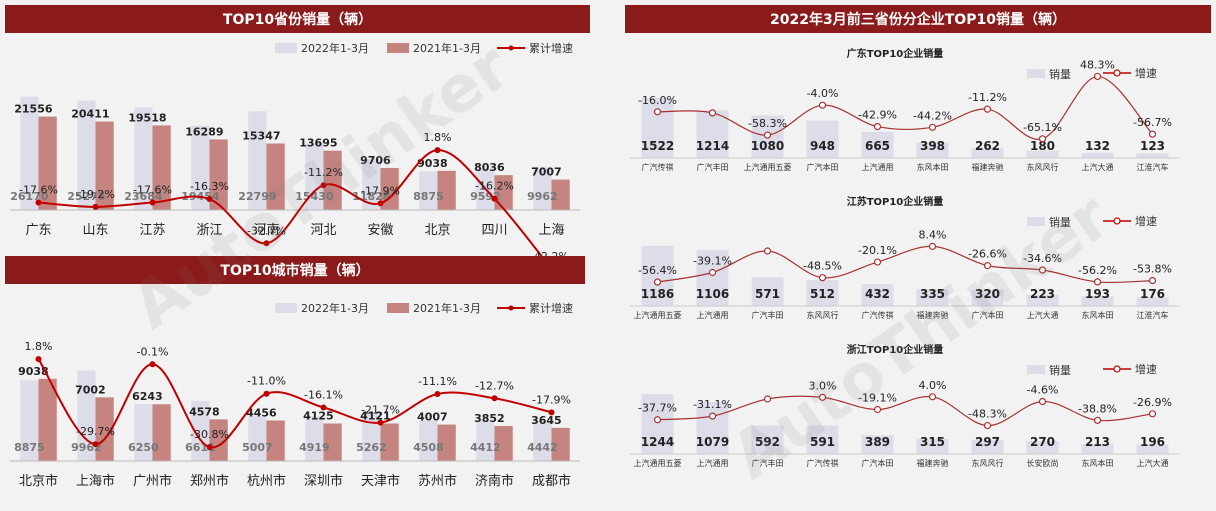 Image resolution: width=1216 pixels, height=511 pixels. What do you see at coordinates (712, 442) in the screenshot?
I see `bar-sales-label: 1079` at bounding box center [712, 442].